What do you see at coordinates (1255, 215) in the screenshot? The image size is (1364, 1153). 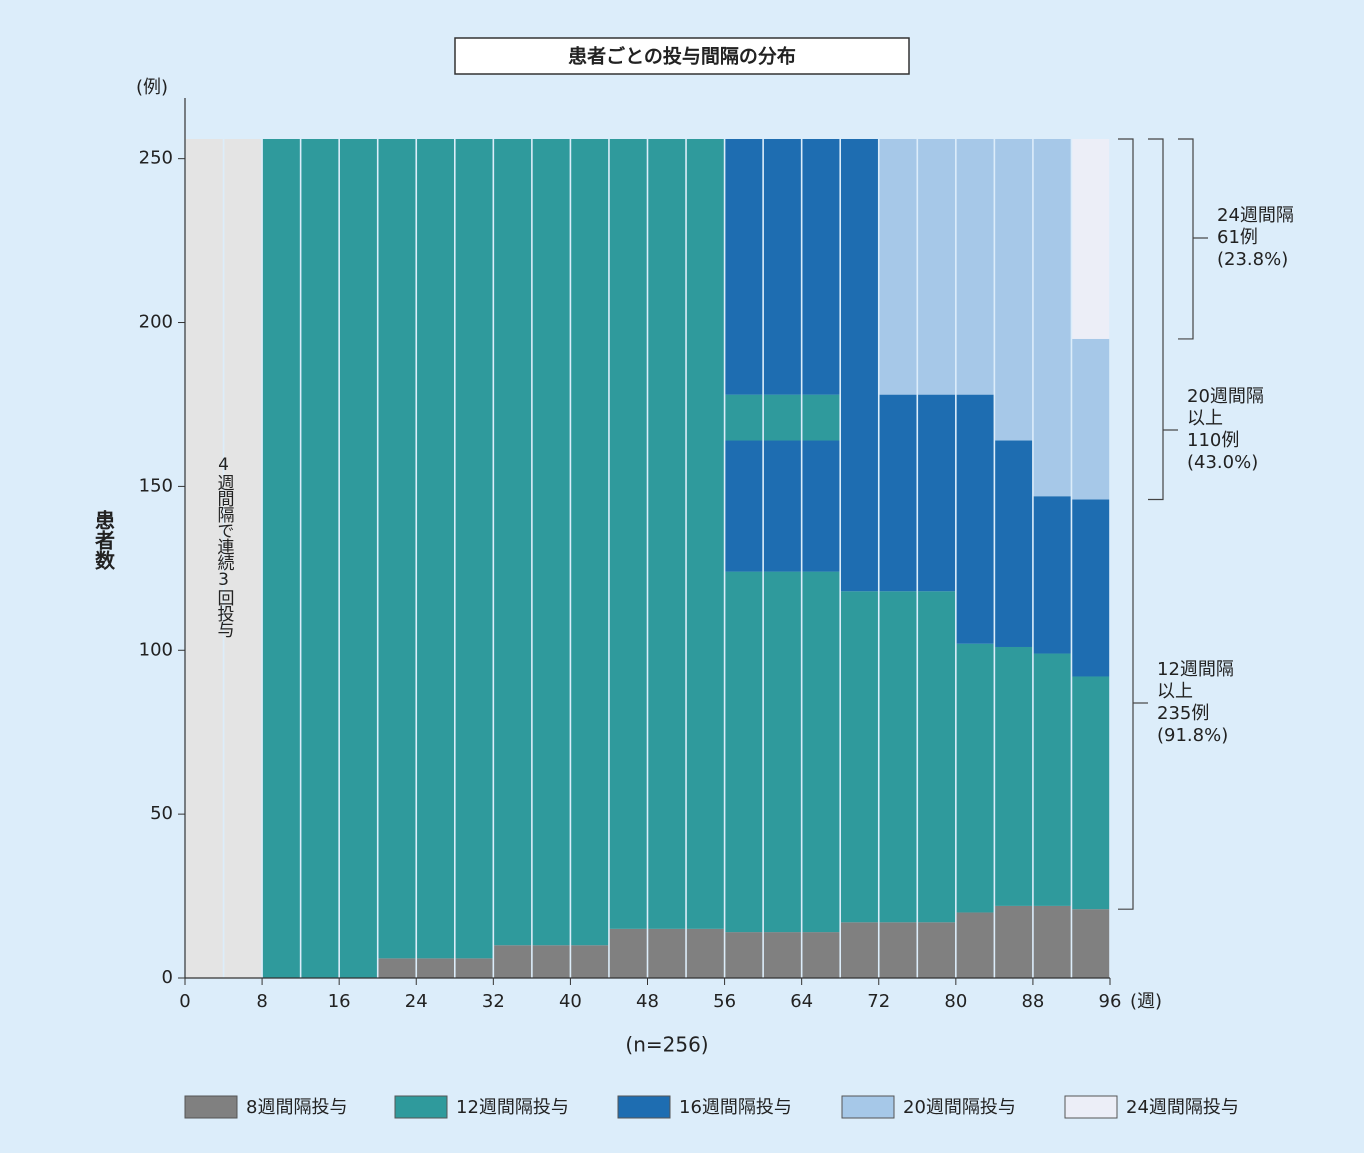 I see `bracket-label: 24週間隔` at bounding box center [1255, 215].